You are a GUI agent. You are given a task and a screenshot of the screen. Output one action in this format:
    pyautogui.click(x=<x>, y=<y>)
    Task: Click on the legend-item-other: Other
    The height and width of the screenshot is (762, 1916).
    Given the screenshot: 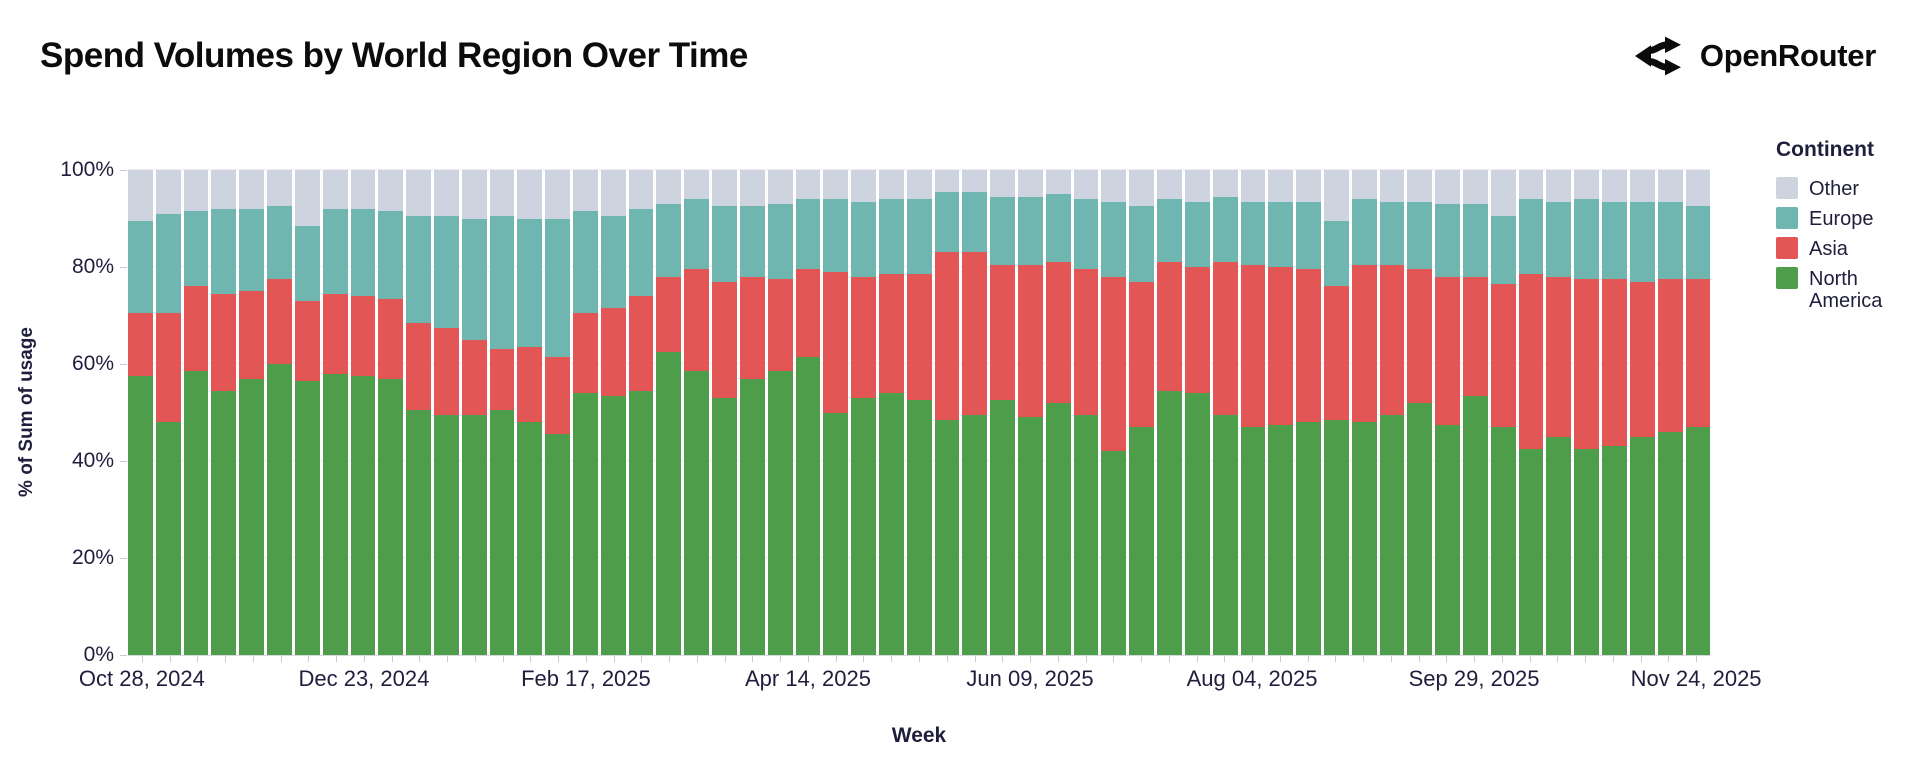 What is the action you would take?
    pyautogui.click(x=1841, y=188)
    